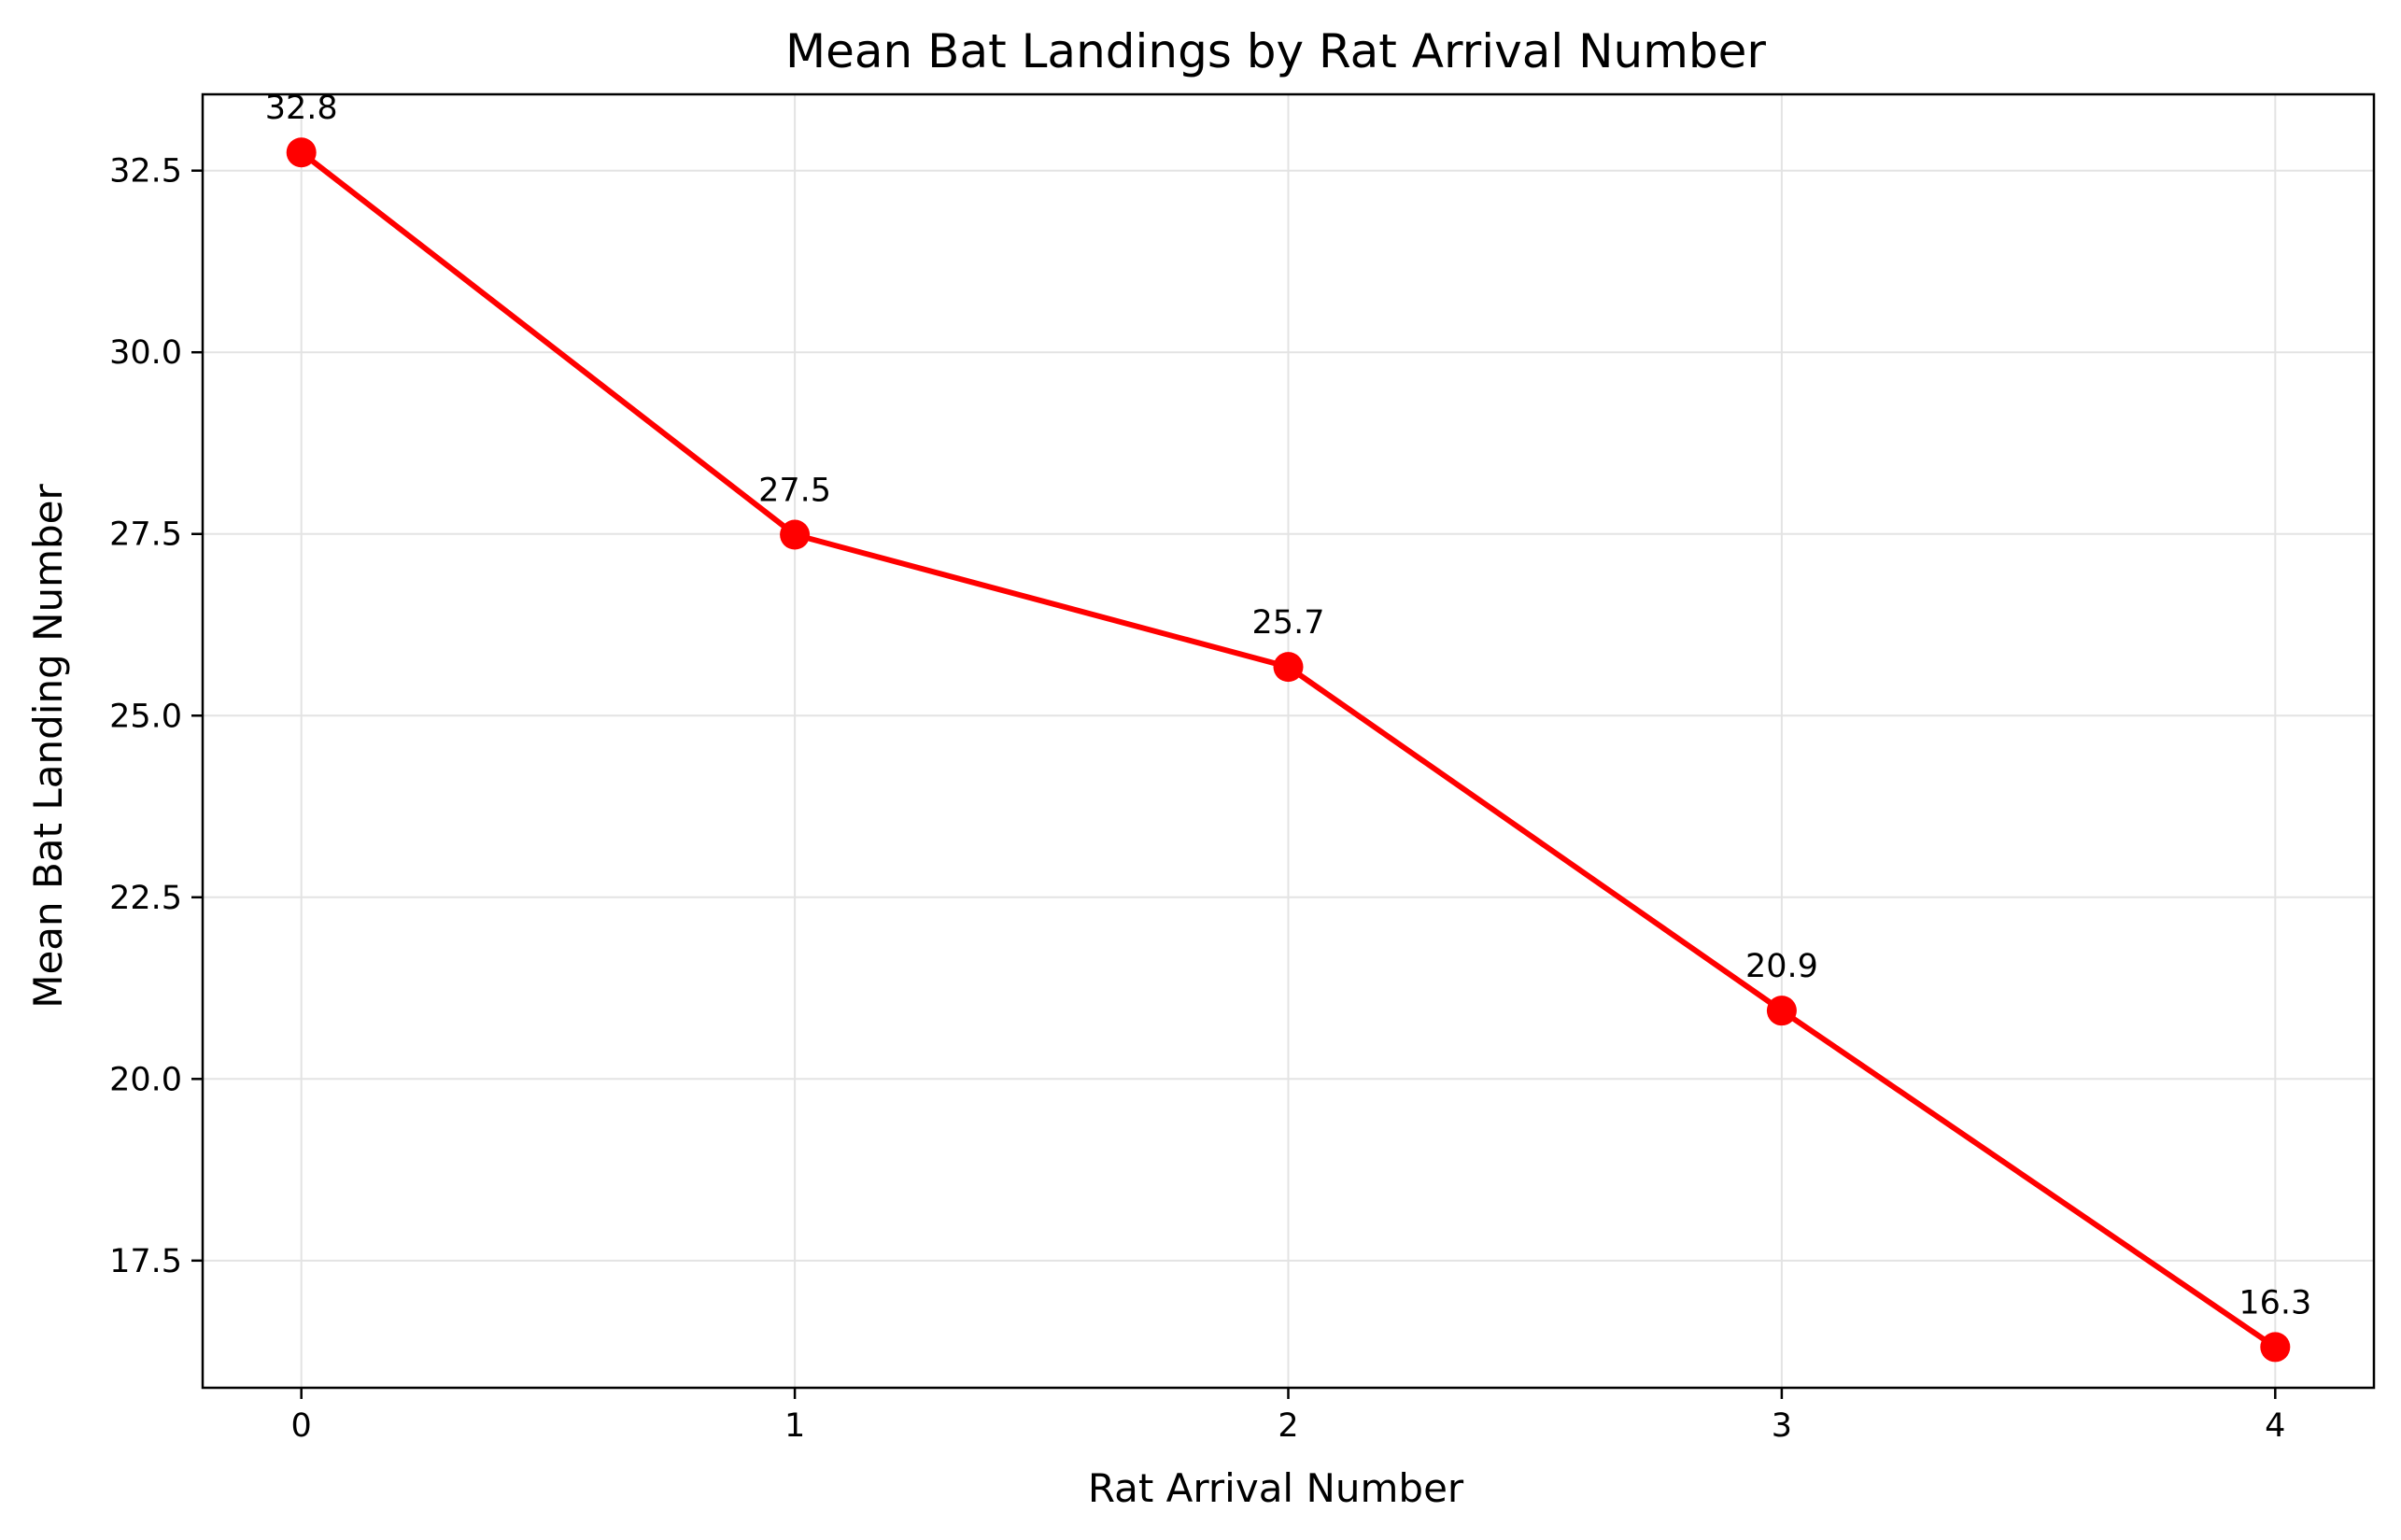 Image resolution: width=2401 pixels, height=1540 pixels. I want to click on x-tick-label: 4, so click(2275, 1426).